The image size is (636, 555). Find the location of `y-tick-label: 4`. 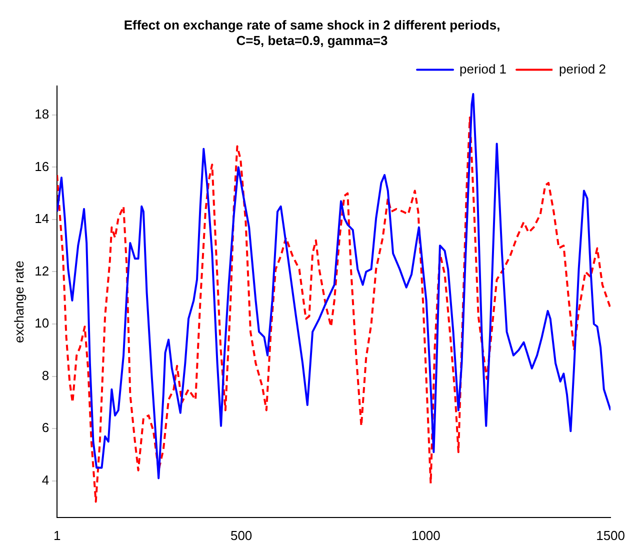

y-tick-label: 4 is located at coordinates (46, 480).